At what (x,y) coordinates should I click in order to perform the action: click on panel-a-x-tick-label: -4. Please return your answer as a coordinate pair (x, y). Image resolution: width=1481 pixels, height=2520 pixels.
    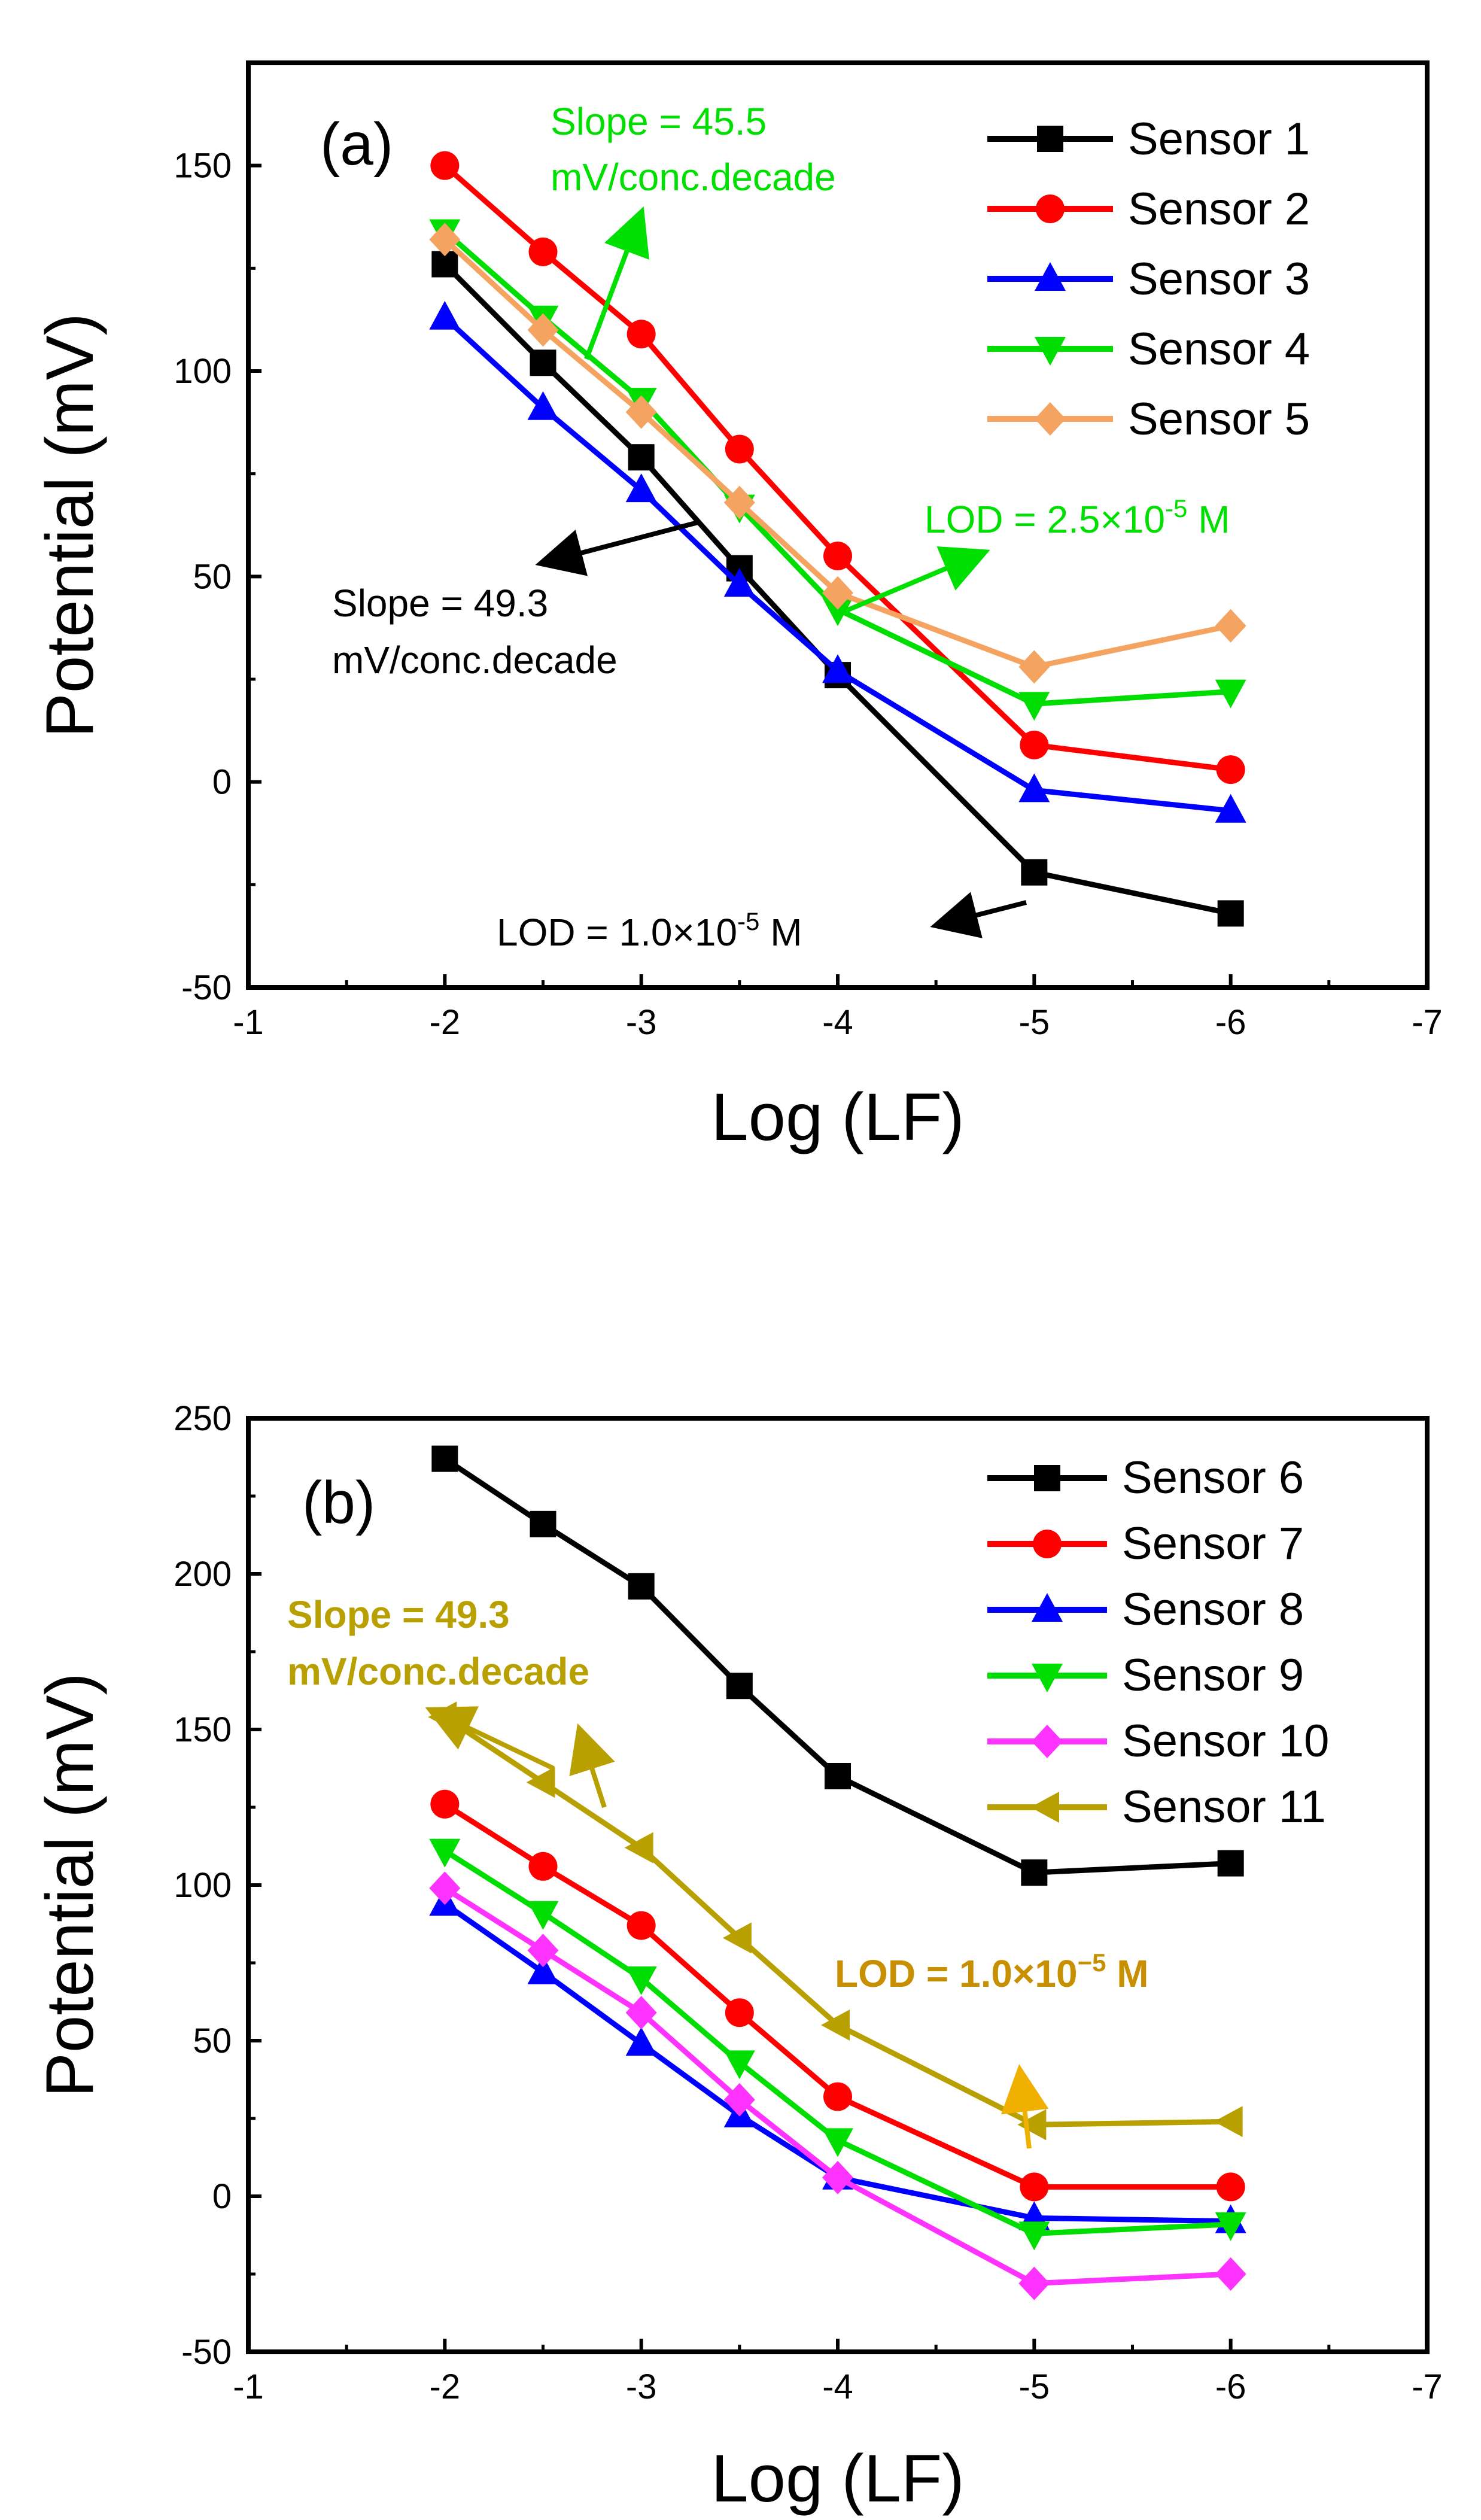
    Looking at the image, I should click on (837, 1023).